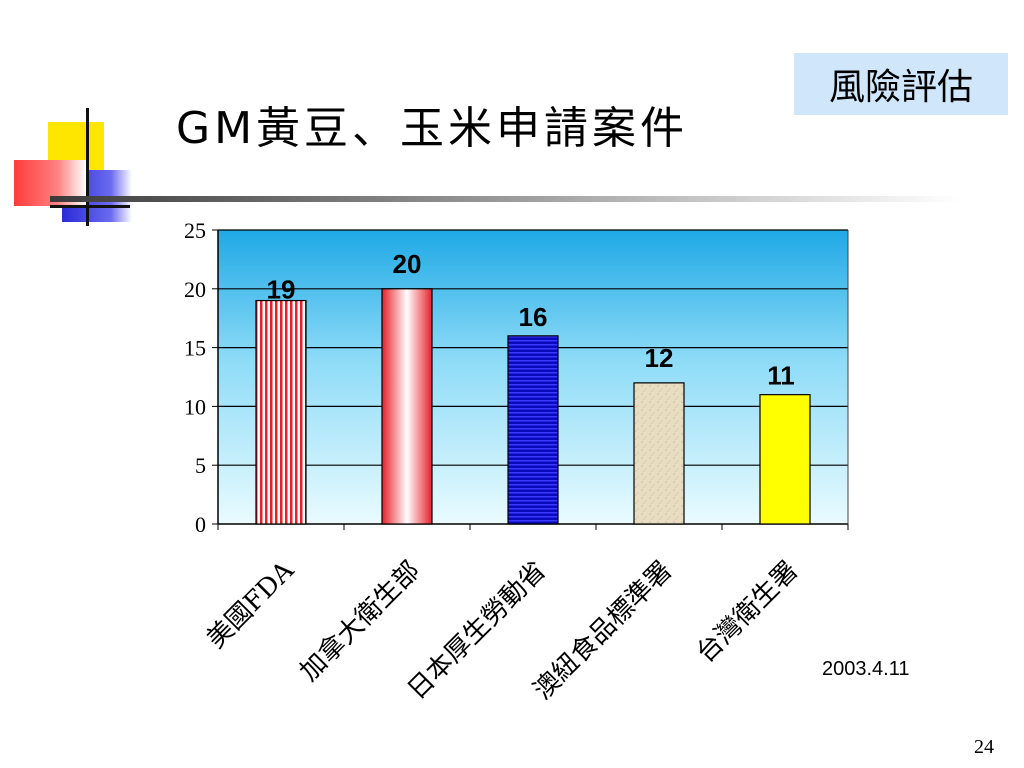 This screenshot has width=1024, height=768. What do you see at coordinates (281, 290) in the screenshot?
I see `data-label: 19` at bounding box center [281, 290].